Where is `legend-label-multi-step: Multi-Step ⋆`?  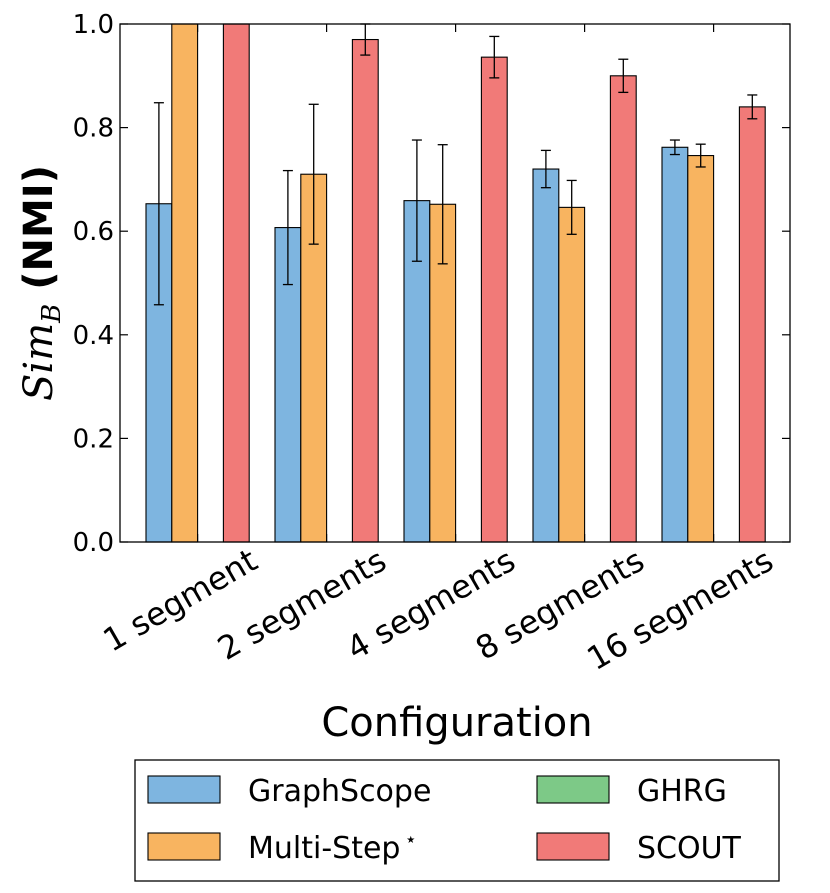
legend-label-multi-step: Multi-Step ⋆ is located at coordinates (332, 846).